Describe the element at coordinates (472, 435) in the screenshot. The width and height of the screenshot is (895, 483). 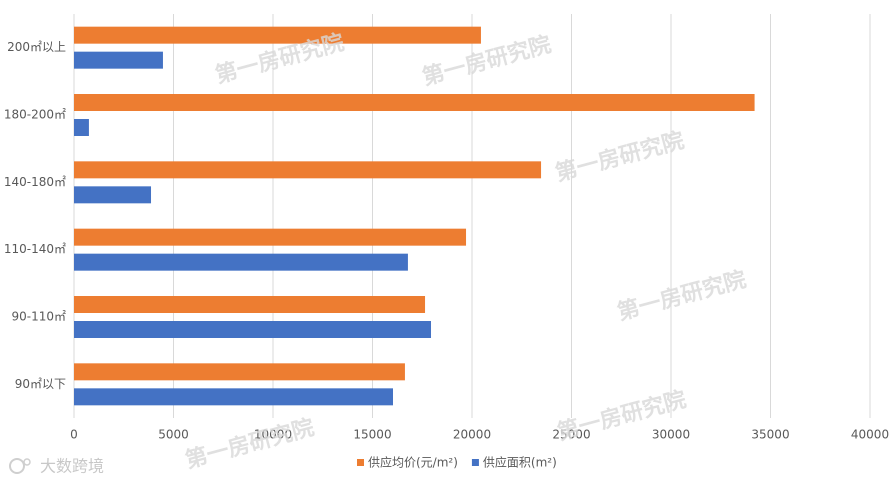
I see `x-tick-label: 20000` at that location.